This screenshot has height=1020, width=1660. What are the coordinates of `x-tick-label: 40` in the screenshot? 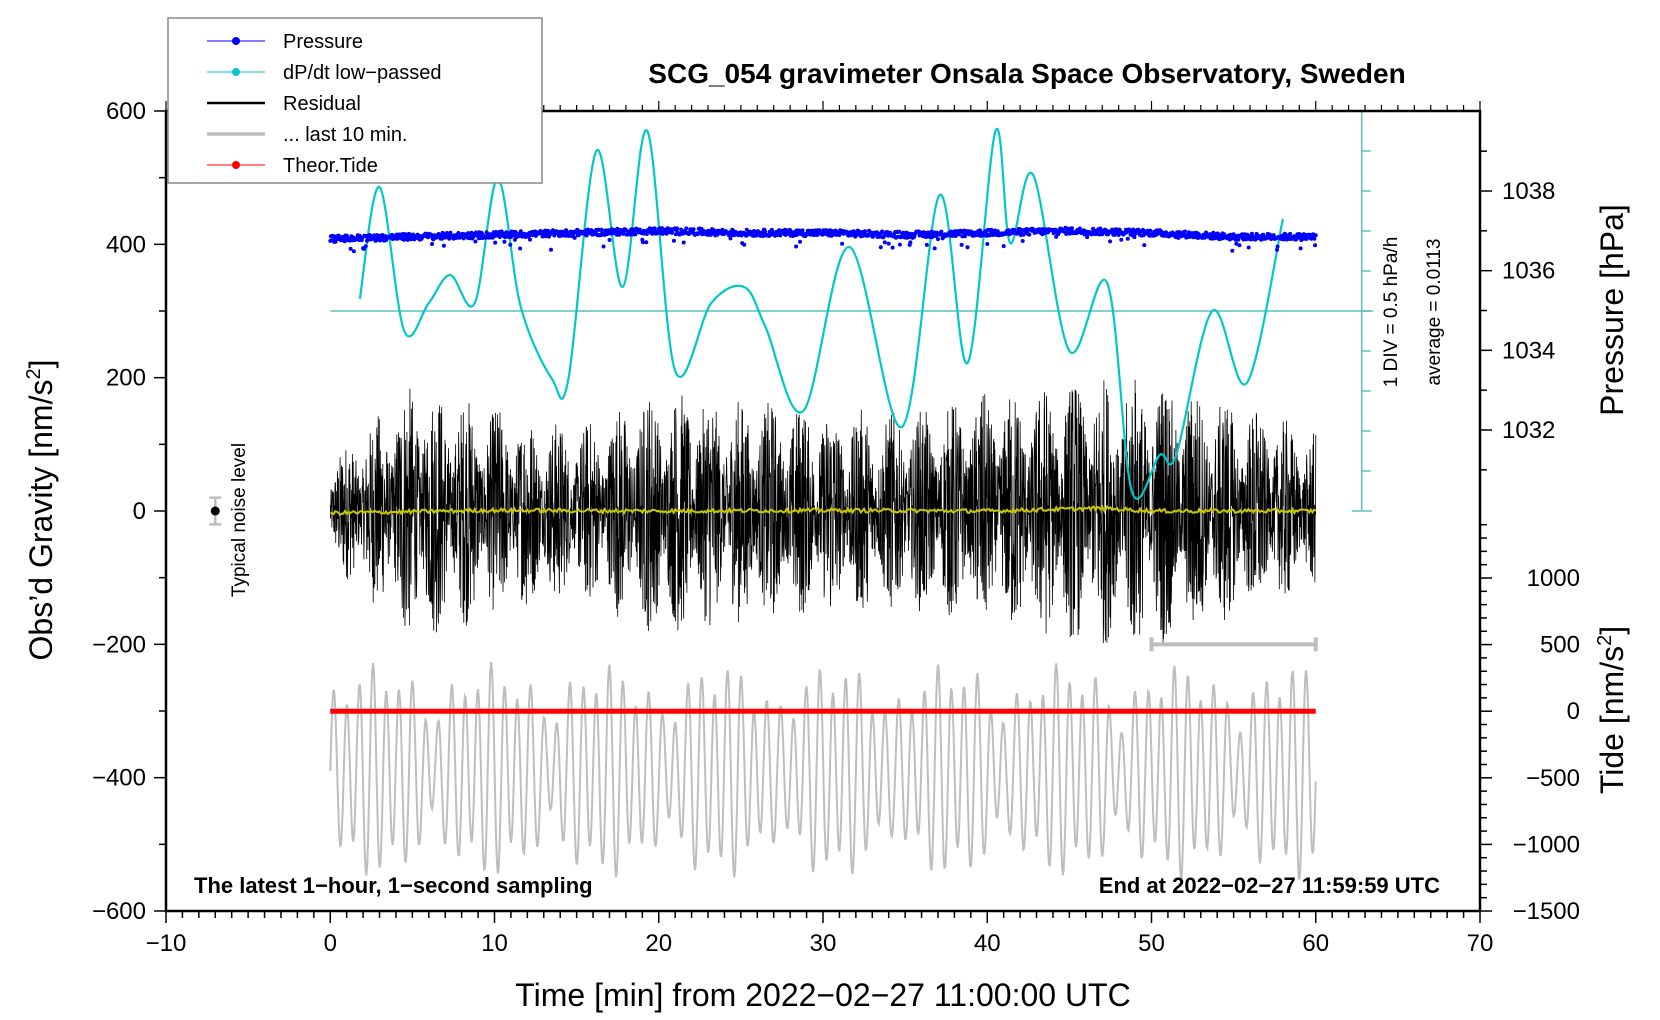 It's located at (987, 943).